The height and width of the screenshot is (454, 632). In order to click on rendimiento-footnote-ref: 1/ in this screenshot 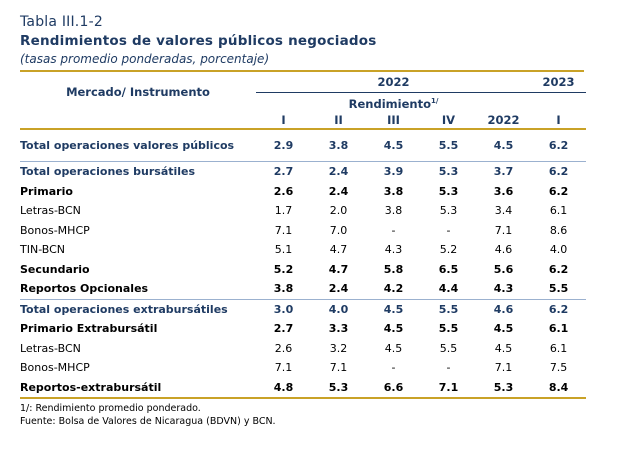, I will do `click(434, 101)`.